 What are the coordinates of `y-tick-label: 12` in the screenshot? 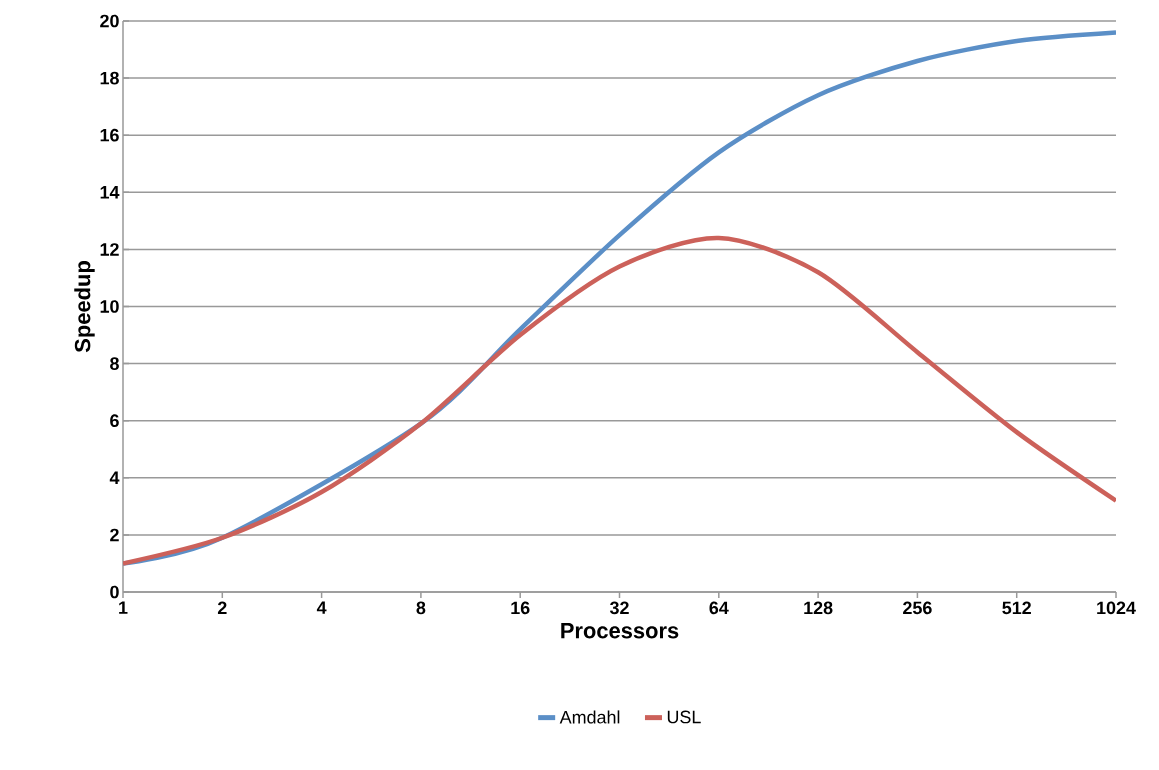 It's located at (109, 249).